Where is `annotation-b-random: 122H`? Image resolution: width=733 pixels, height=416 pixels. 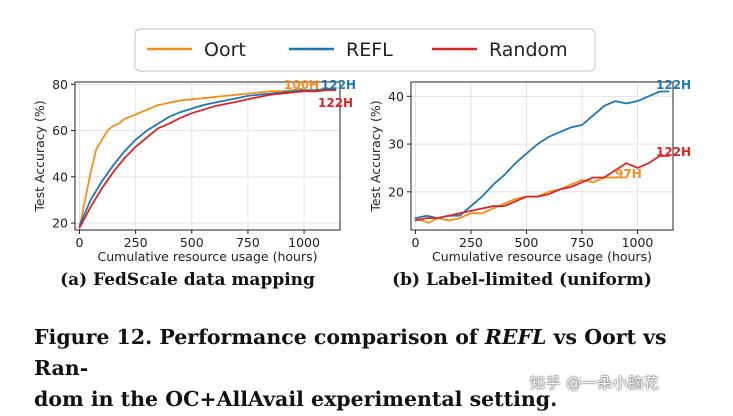
annotation-b-random: 122H is located at coordinates (673, 152).